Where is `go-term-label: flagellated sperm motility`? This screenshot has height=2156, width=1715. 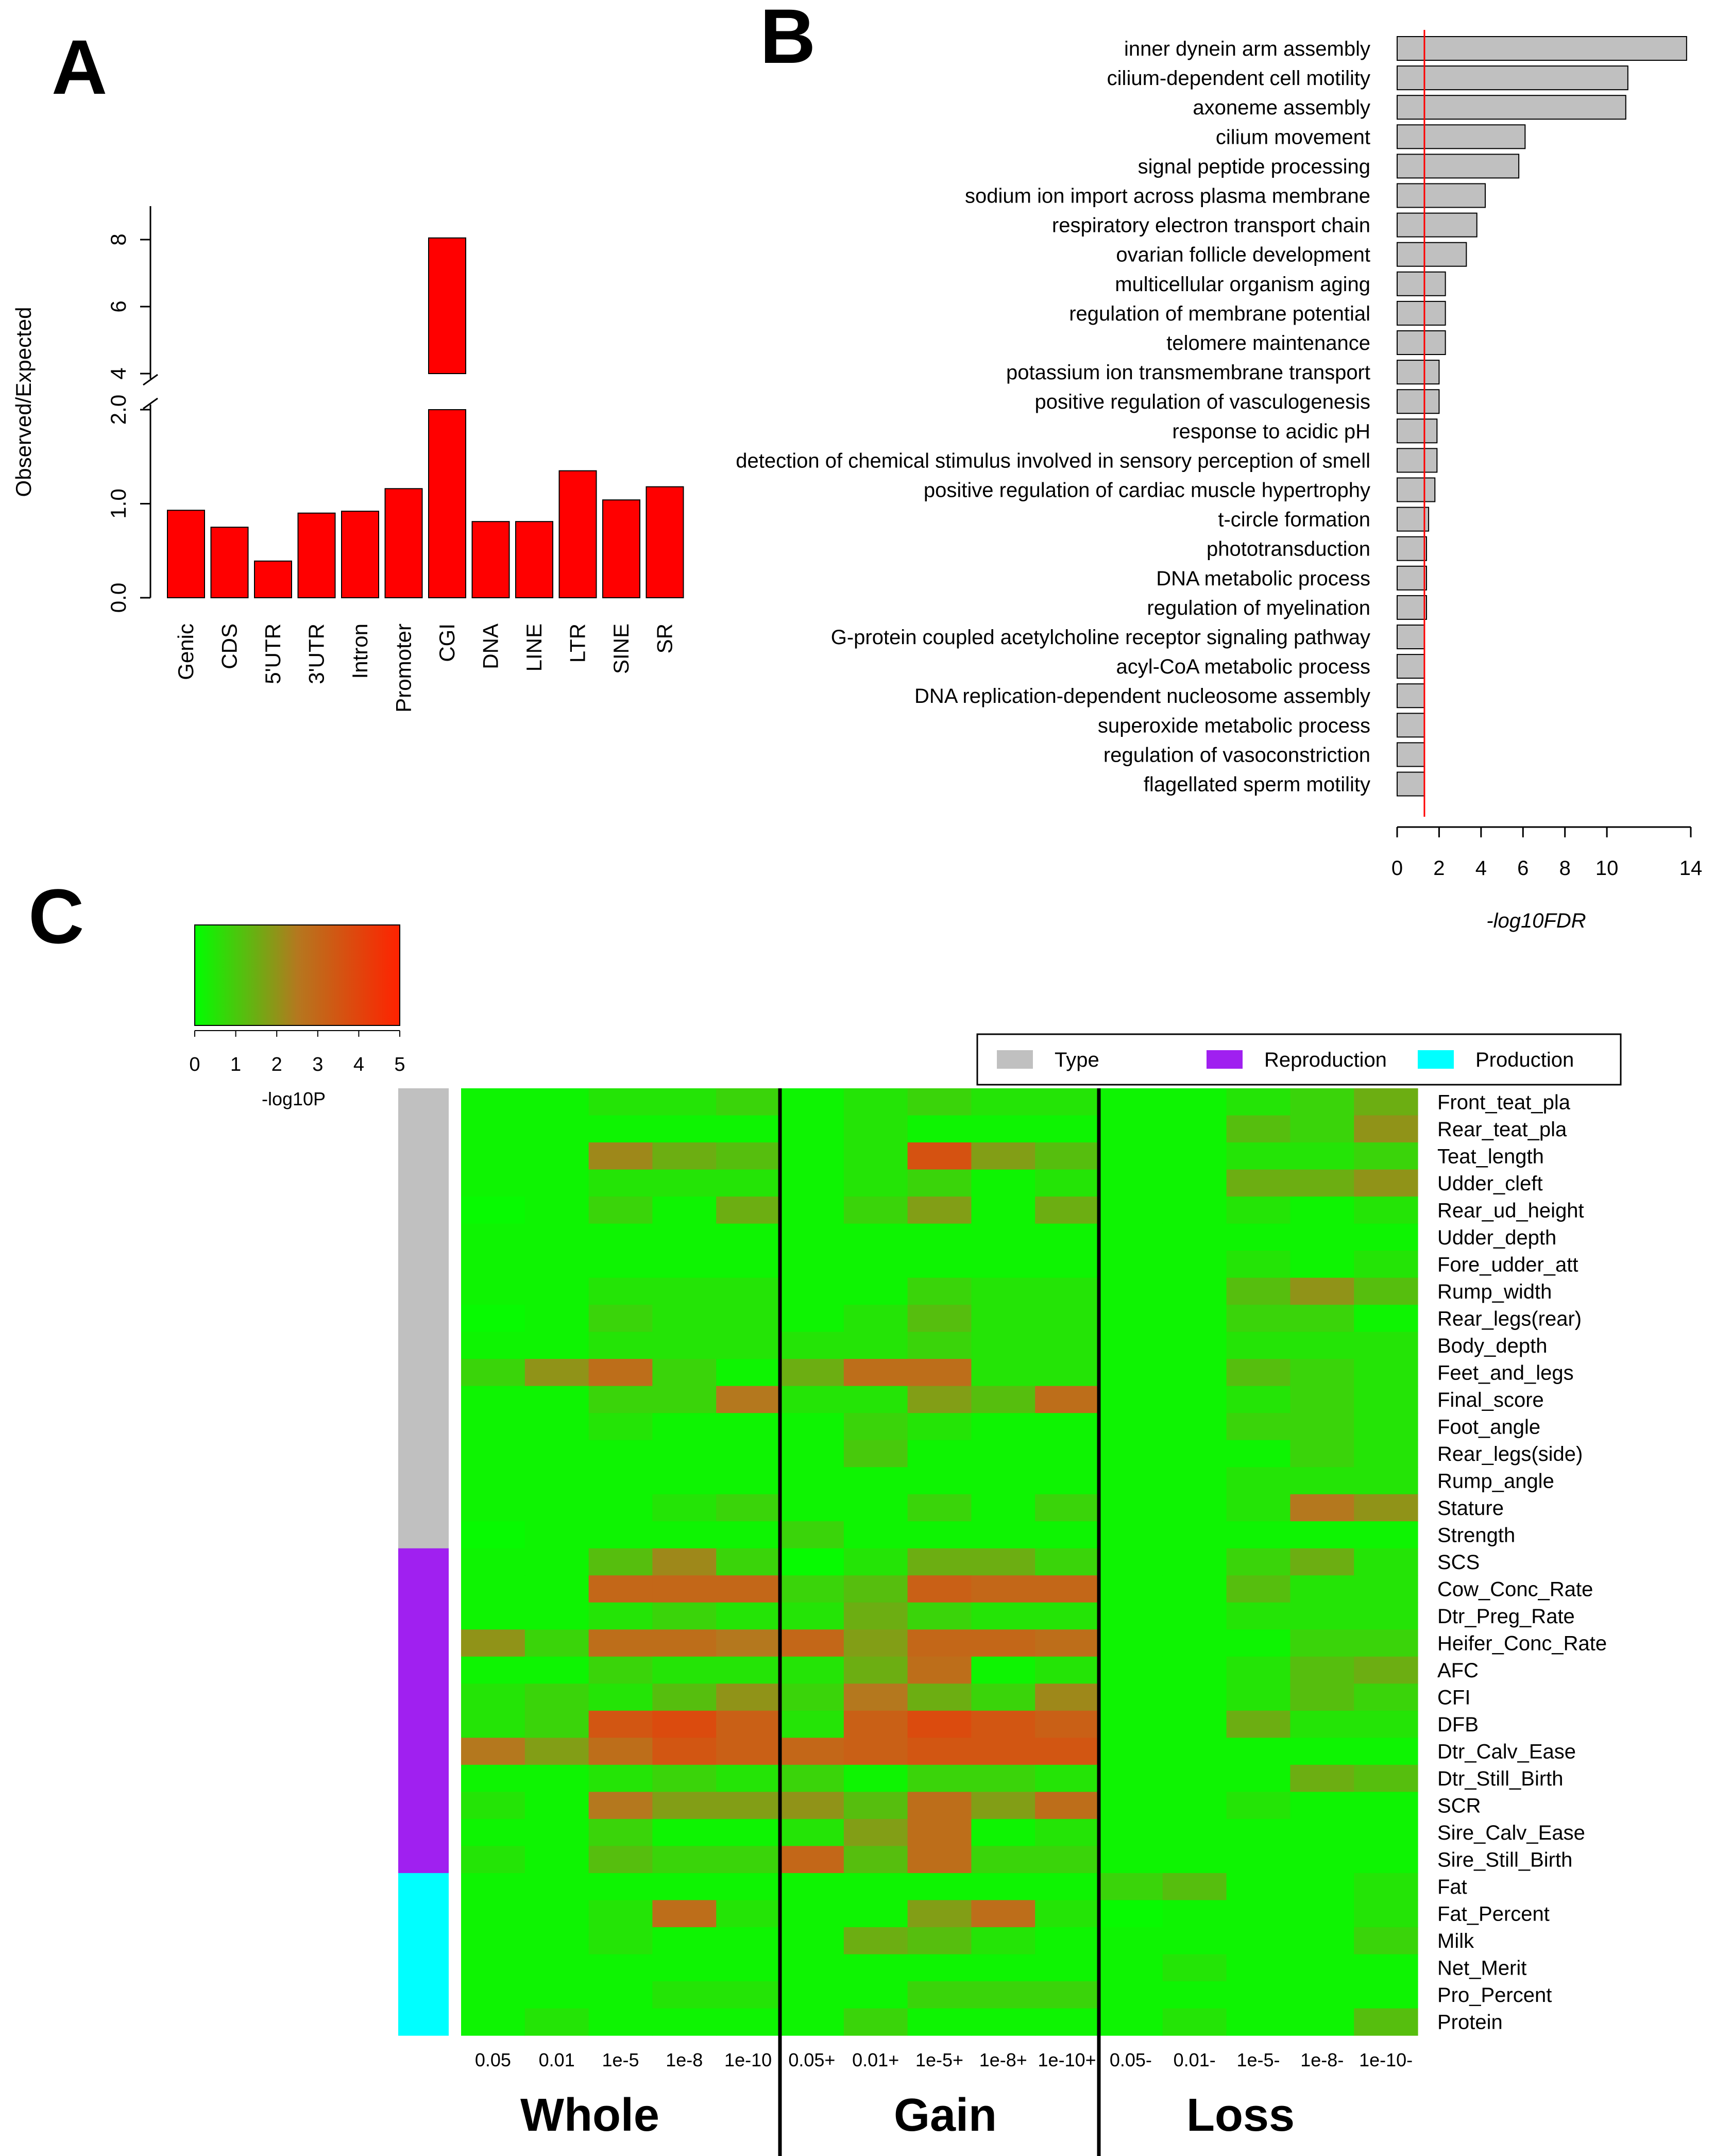 go-term-label: flagellated sperm motility is located at coordinates (1257, 784).